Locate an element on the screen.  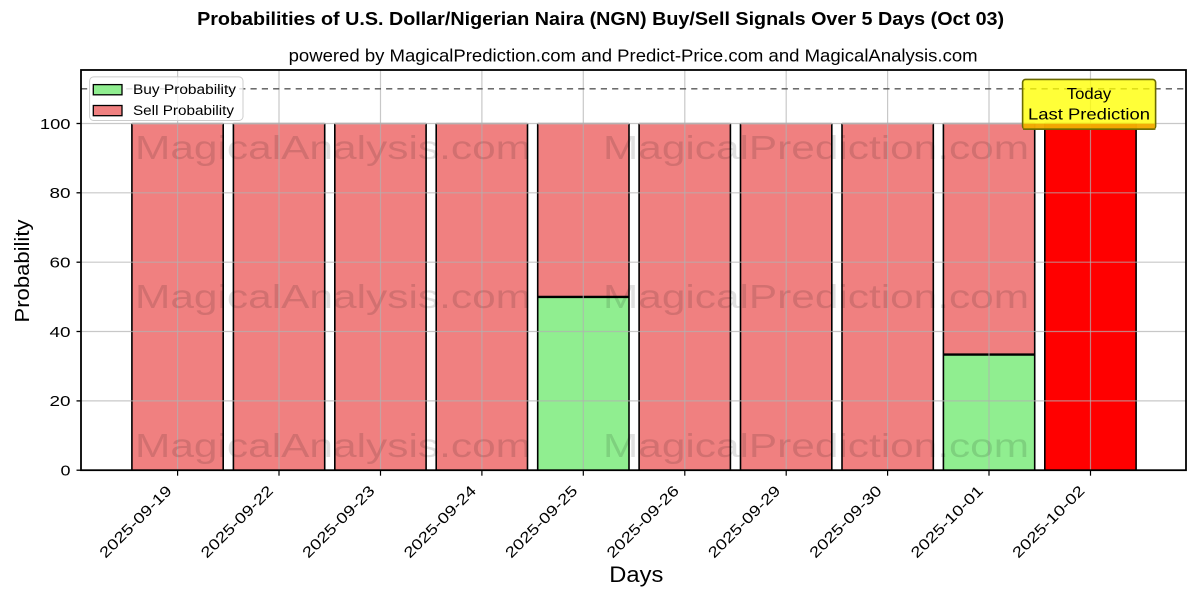
svg-text: 100 is located at coordinates (55, 124).